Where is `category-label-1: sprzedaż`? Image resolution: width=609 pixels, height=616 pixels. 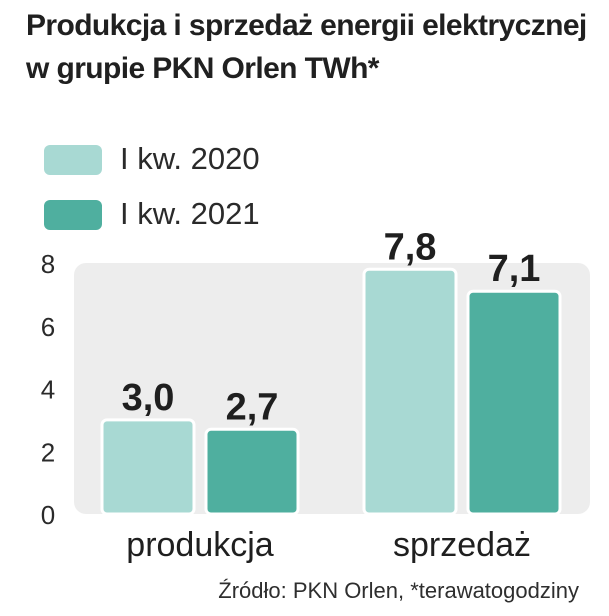 category-label-1: sprzedaż is located at coordinates (462, 545).